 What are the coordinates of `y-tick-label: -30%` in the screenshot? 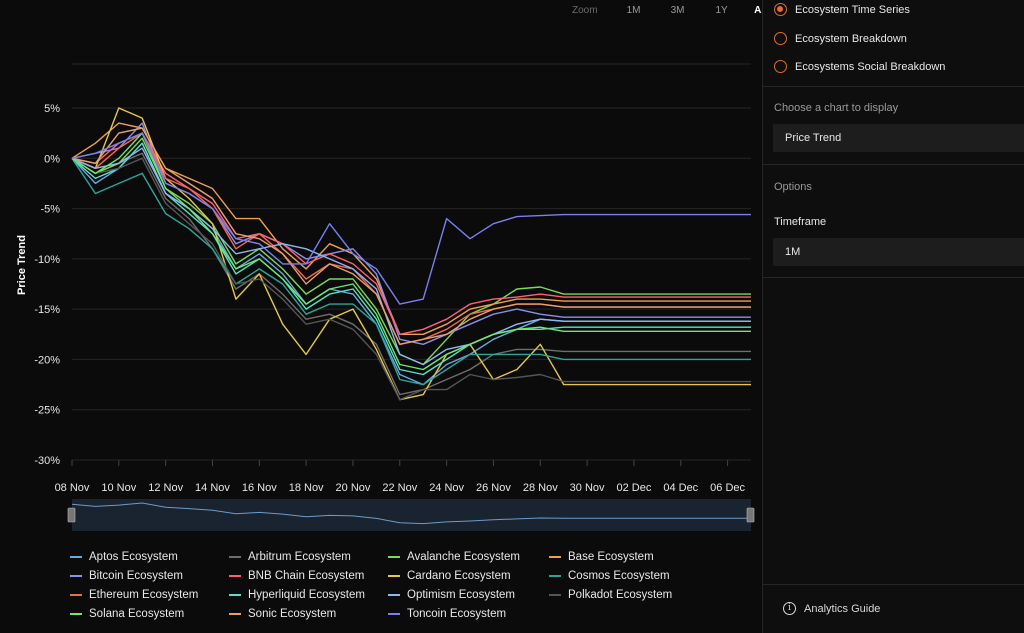 It's located at (47, 461).